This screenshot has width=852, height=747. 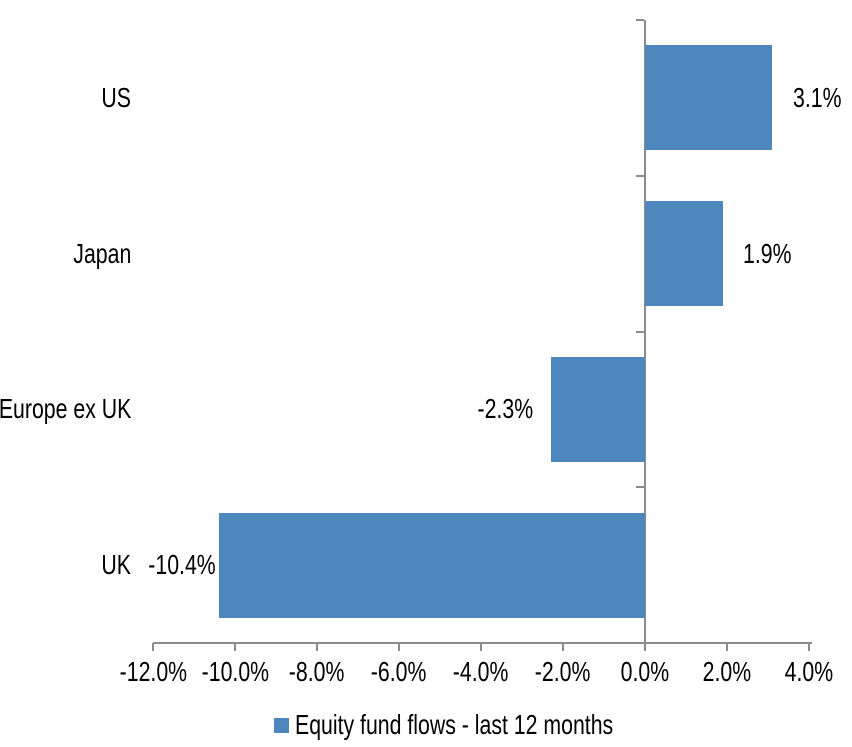 What do you see at coordinates (645, 335) in the screenshot?
I see `value-zero-axis-line` at bounding box center [645, 335].